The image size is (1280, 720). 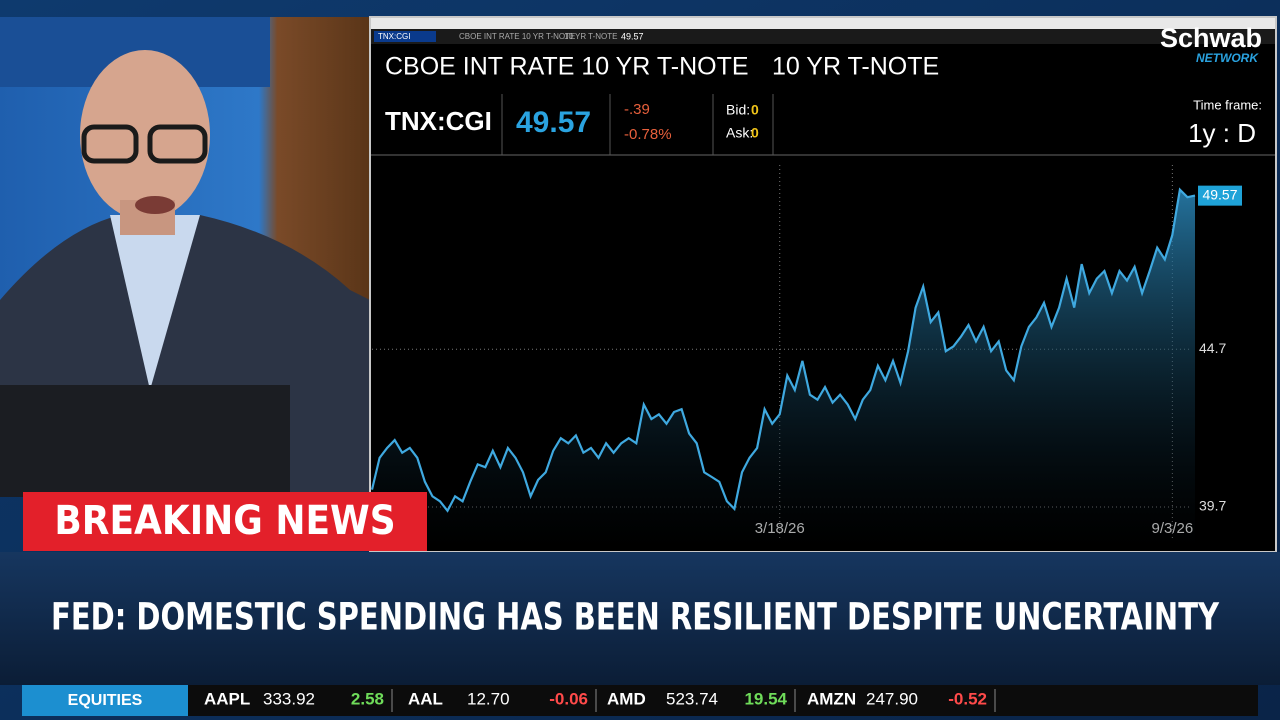 What do you see at coordinates (227, 698) in the screenshot?
I see `ticker-symbol: AAPL` at bounding box center [227, 698].